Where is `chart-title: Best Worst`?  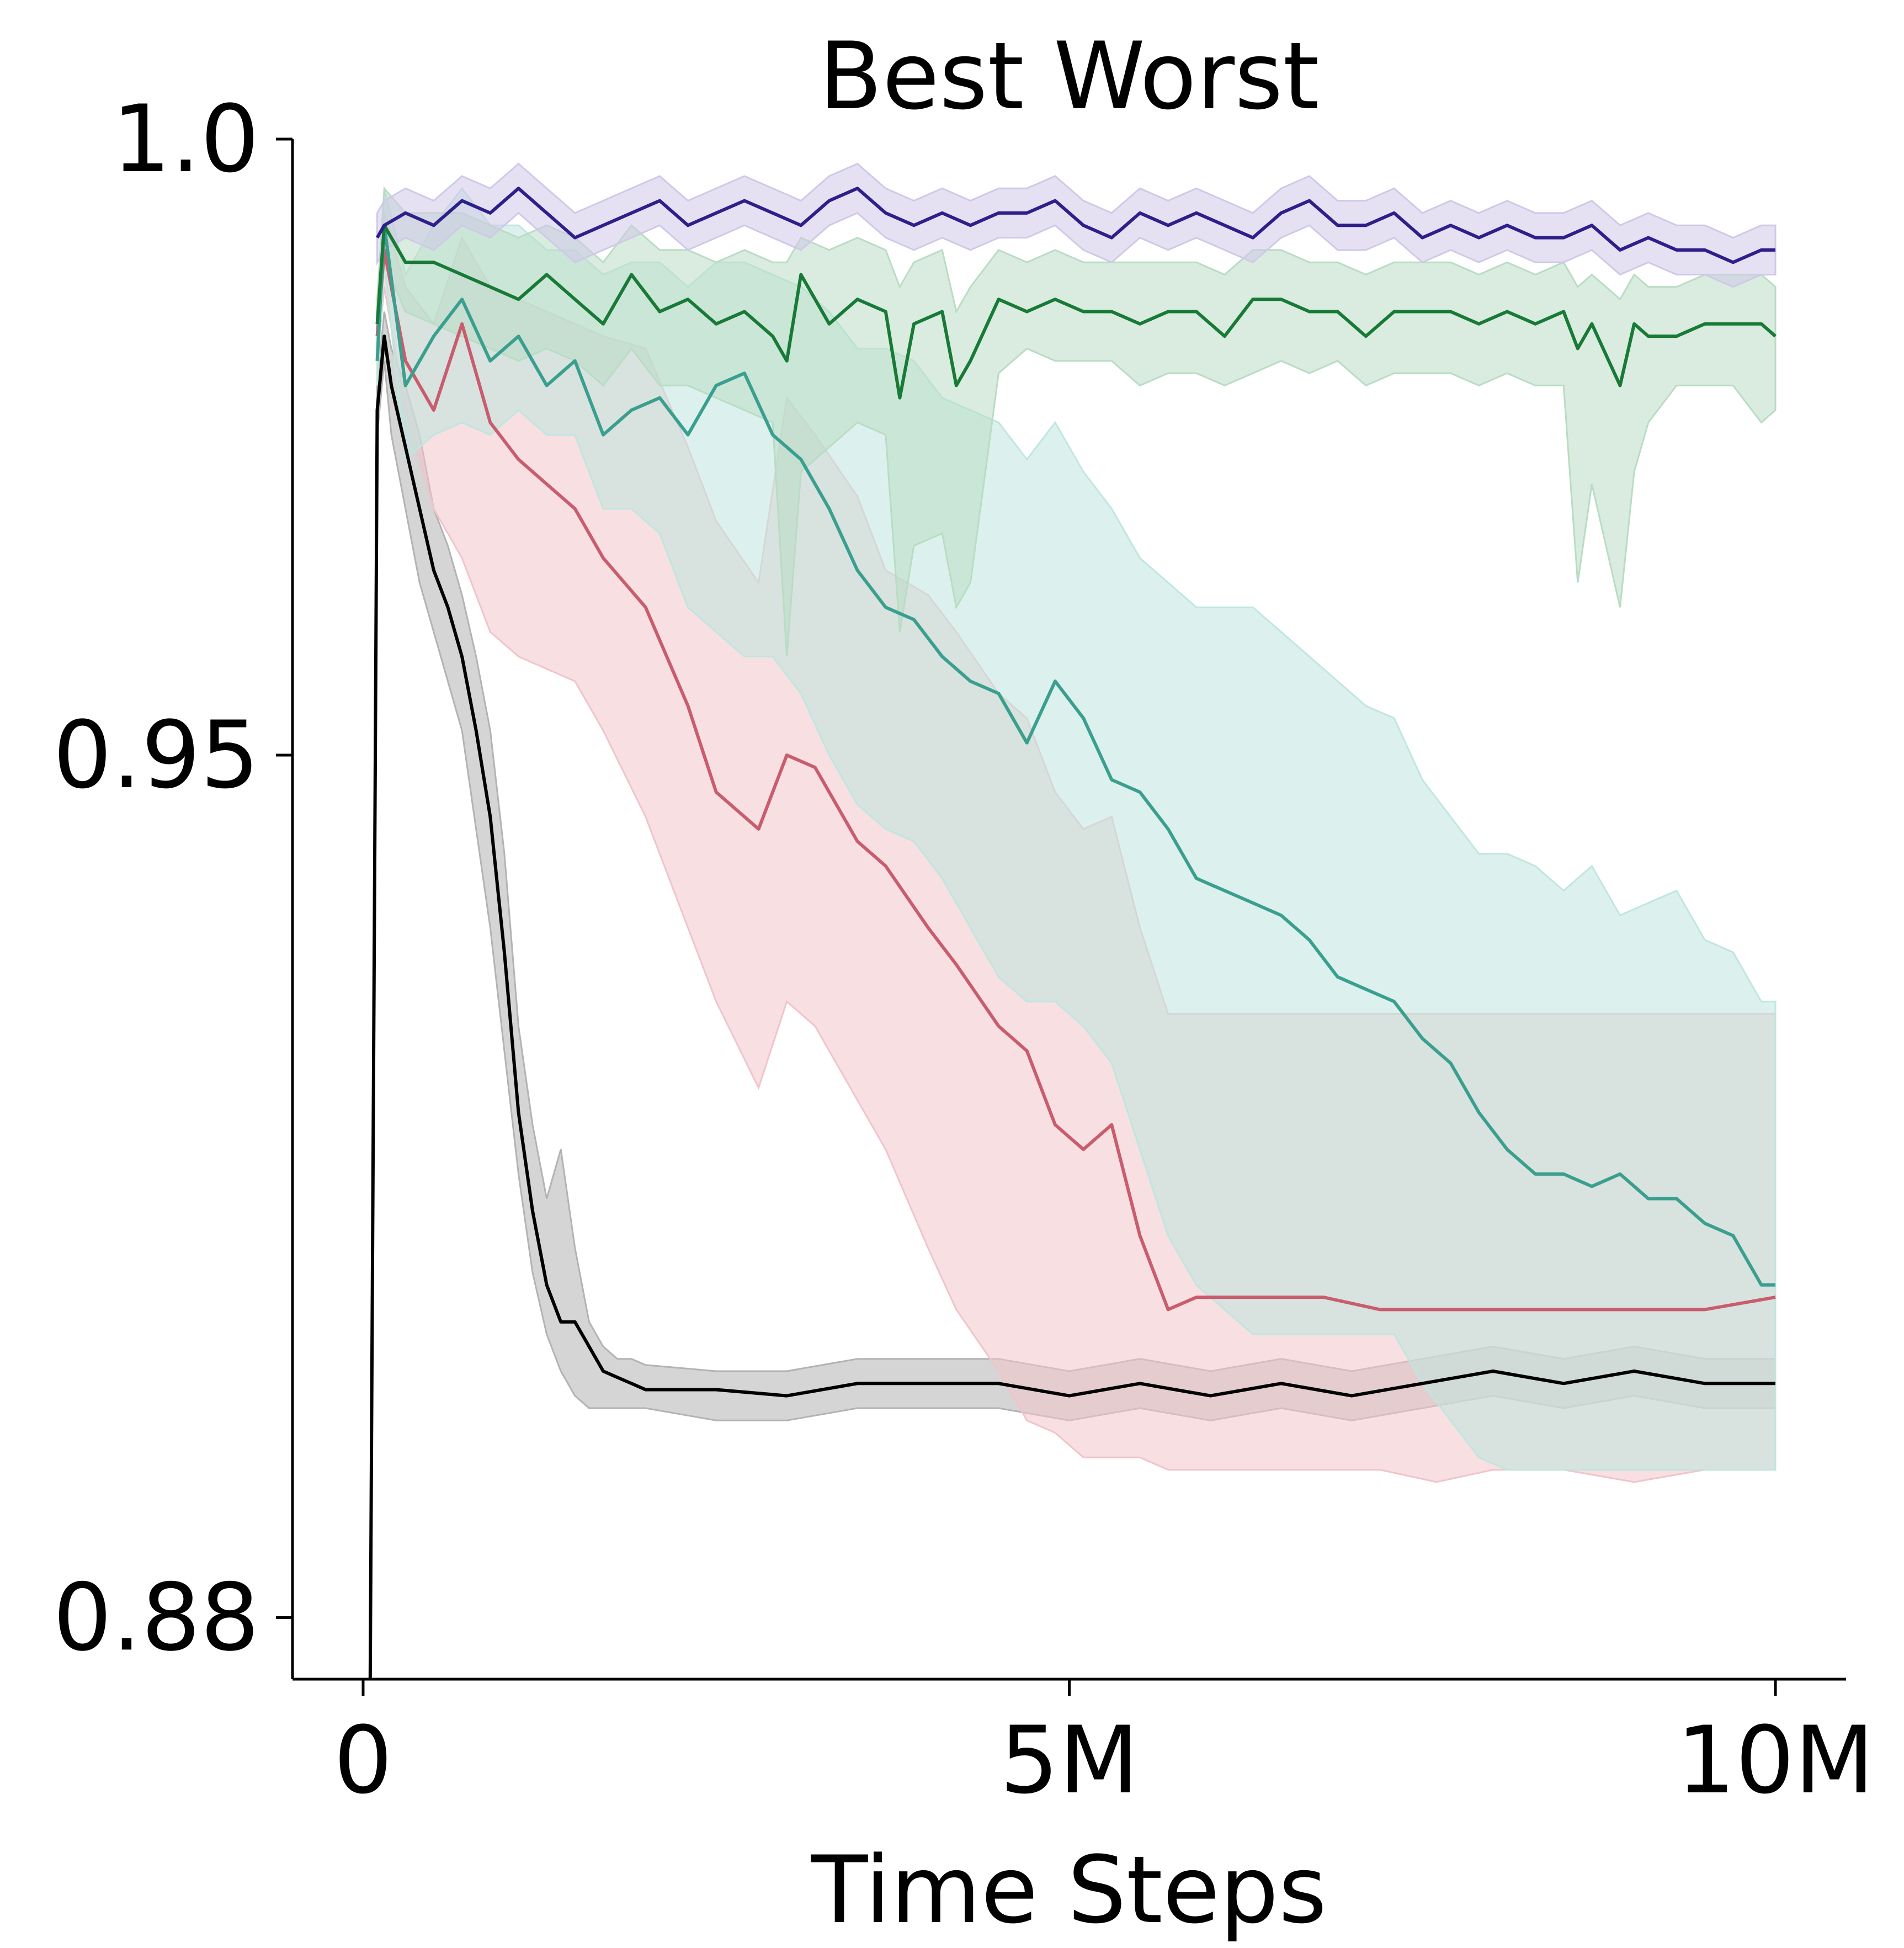
chart-title: Best Worst is located at coordinates (1069, 76).